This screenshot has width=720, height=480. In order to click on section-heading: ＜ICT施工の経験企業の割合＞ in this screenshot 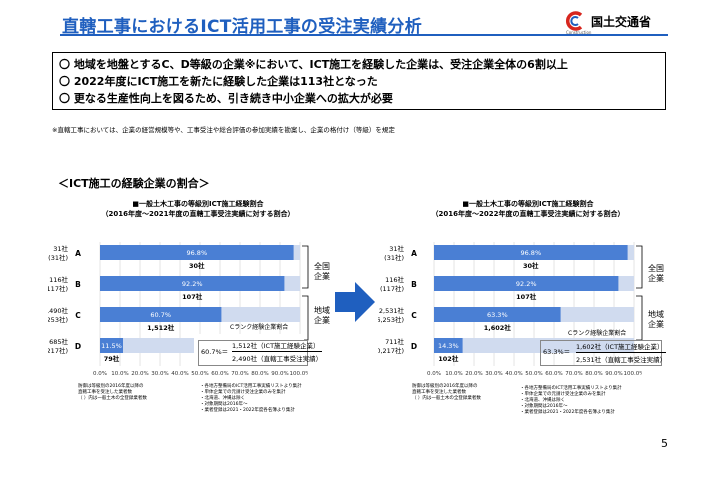, I will do `click(134, 183)`.